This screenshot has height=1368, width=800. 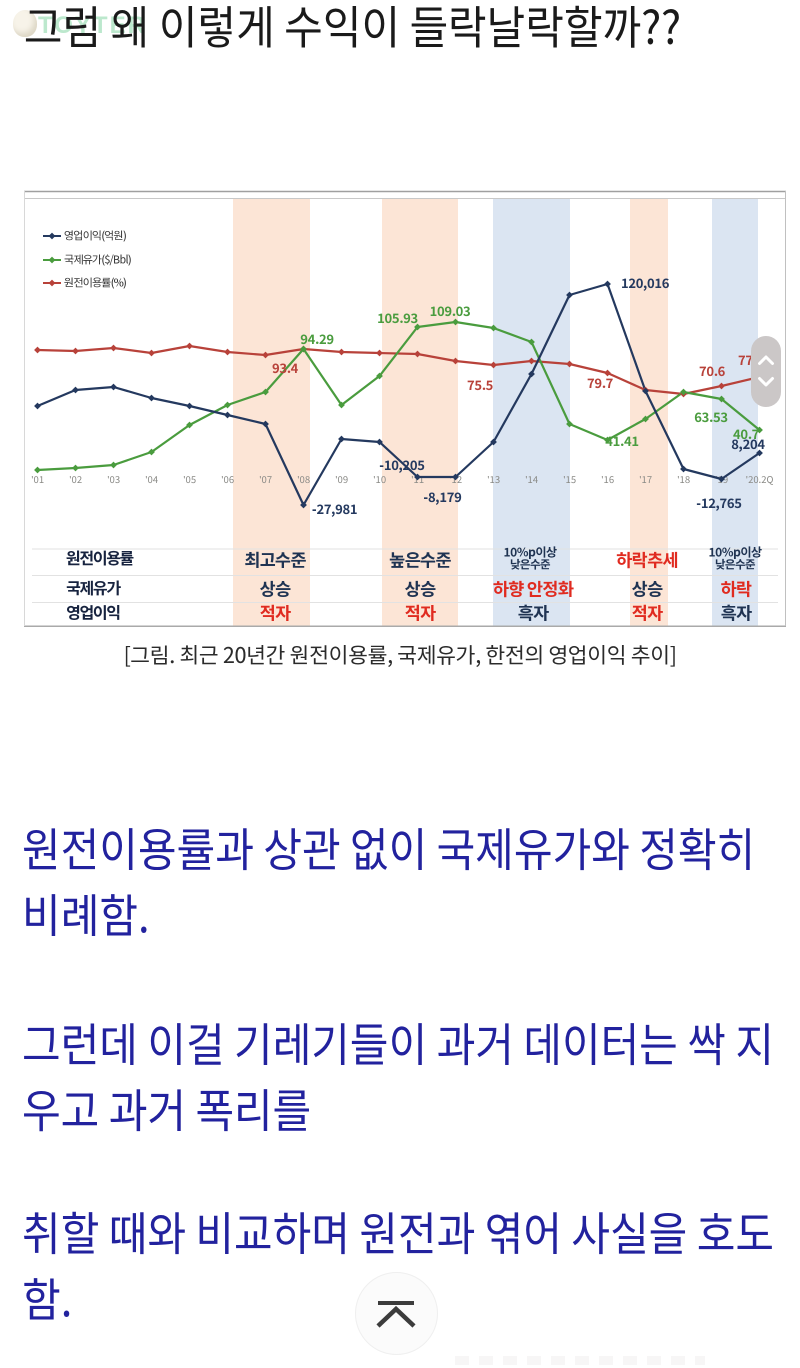 I want to click on svg-text: '07, so click(x=265, y=479).